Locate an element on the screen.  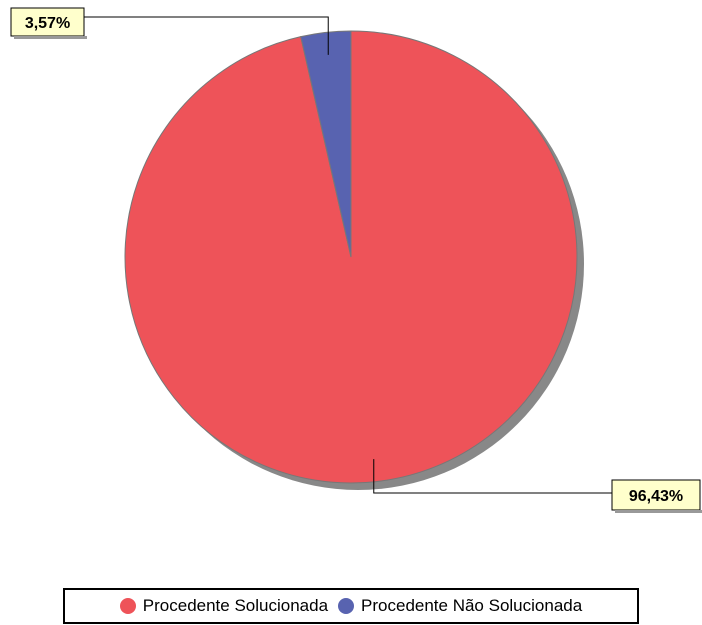
legend-item-procedente-nao-solucionada: Procedente Não Solucionada is located at coordinates (460, 606).